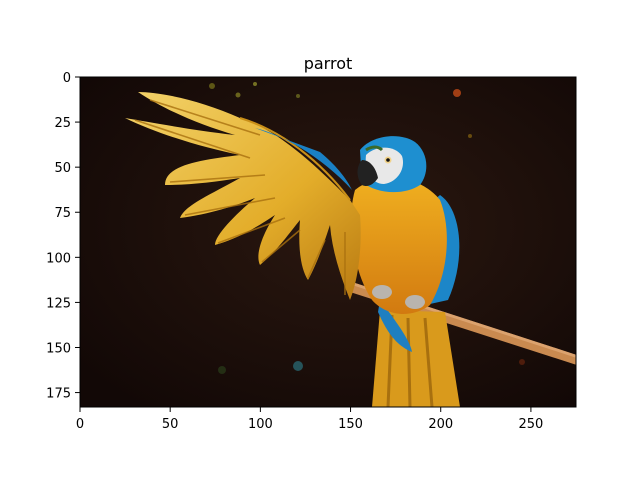 The image size is (640, 480). Describe the element at coordinates (58, 348) in the screenshot. I see `y-tick-label: 150` at that location.